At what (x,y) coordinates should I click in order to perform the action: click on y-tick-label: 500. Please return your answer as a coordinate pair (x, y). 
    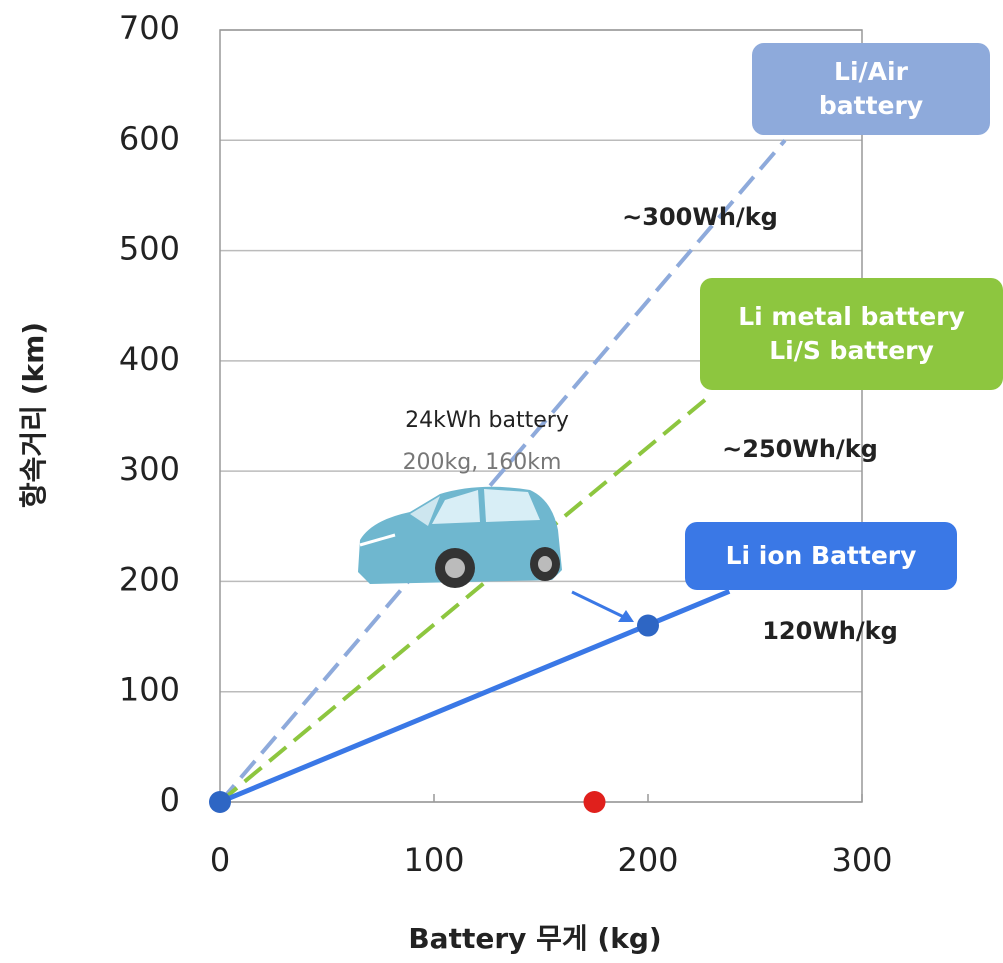
    Looking at the image, I should click on (149, 249).